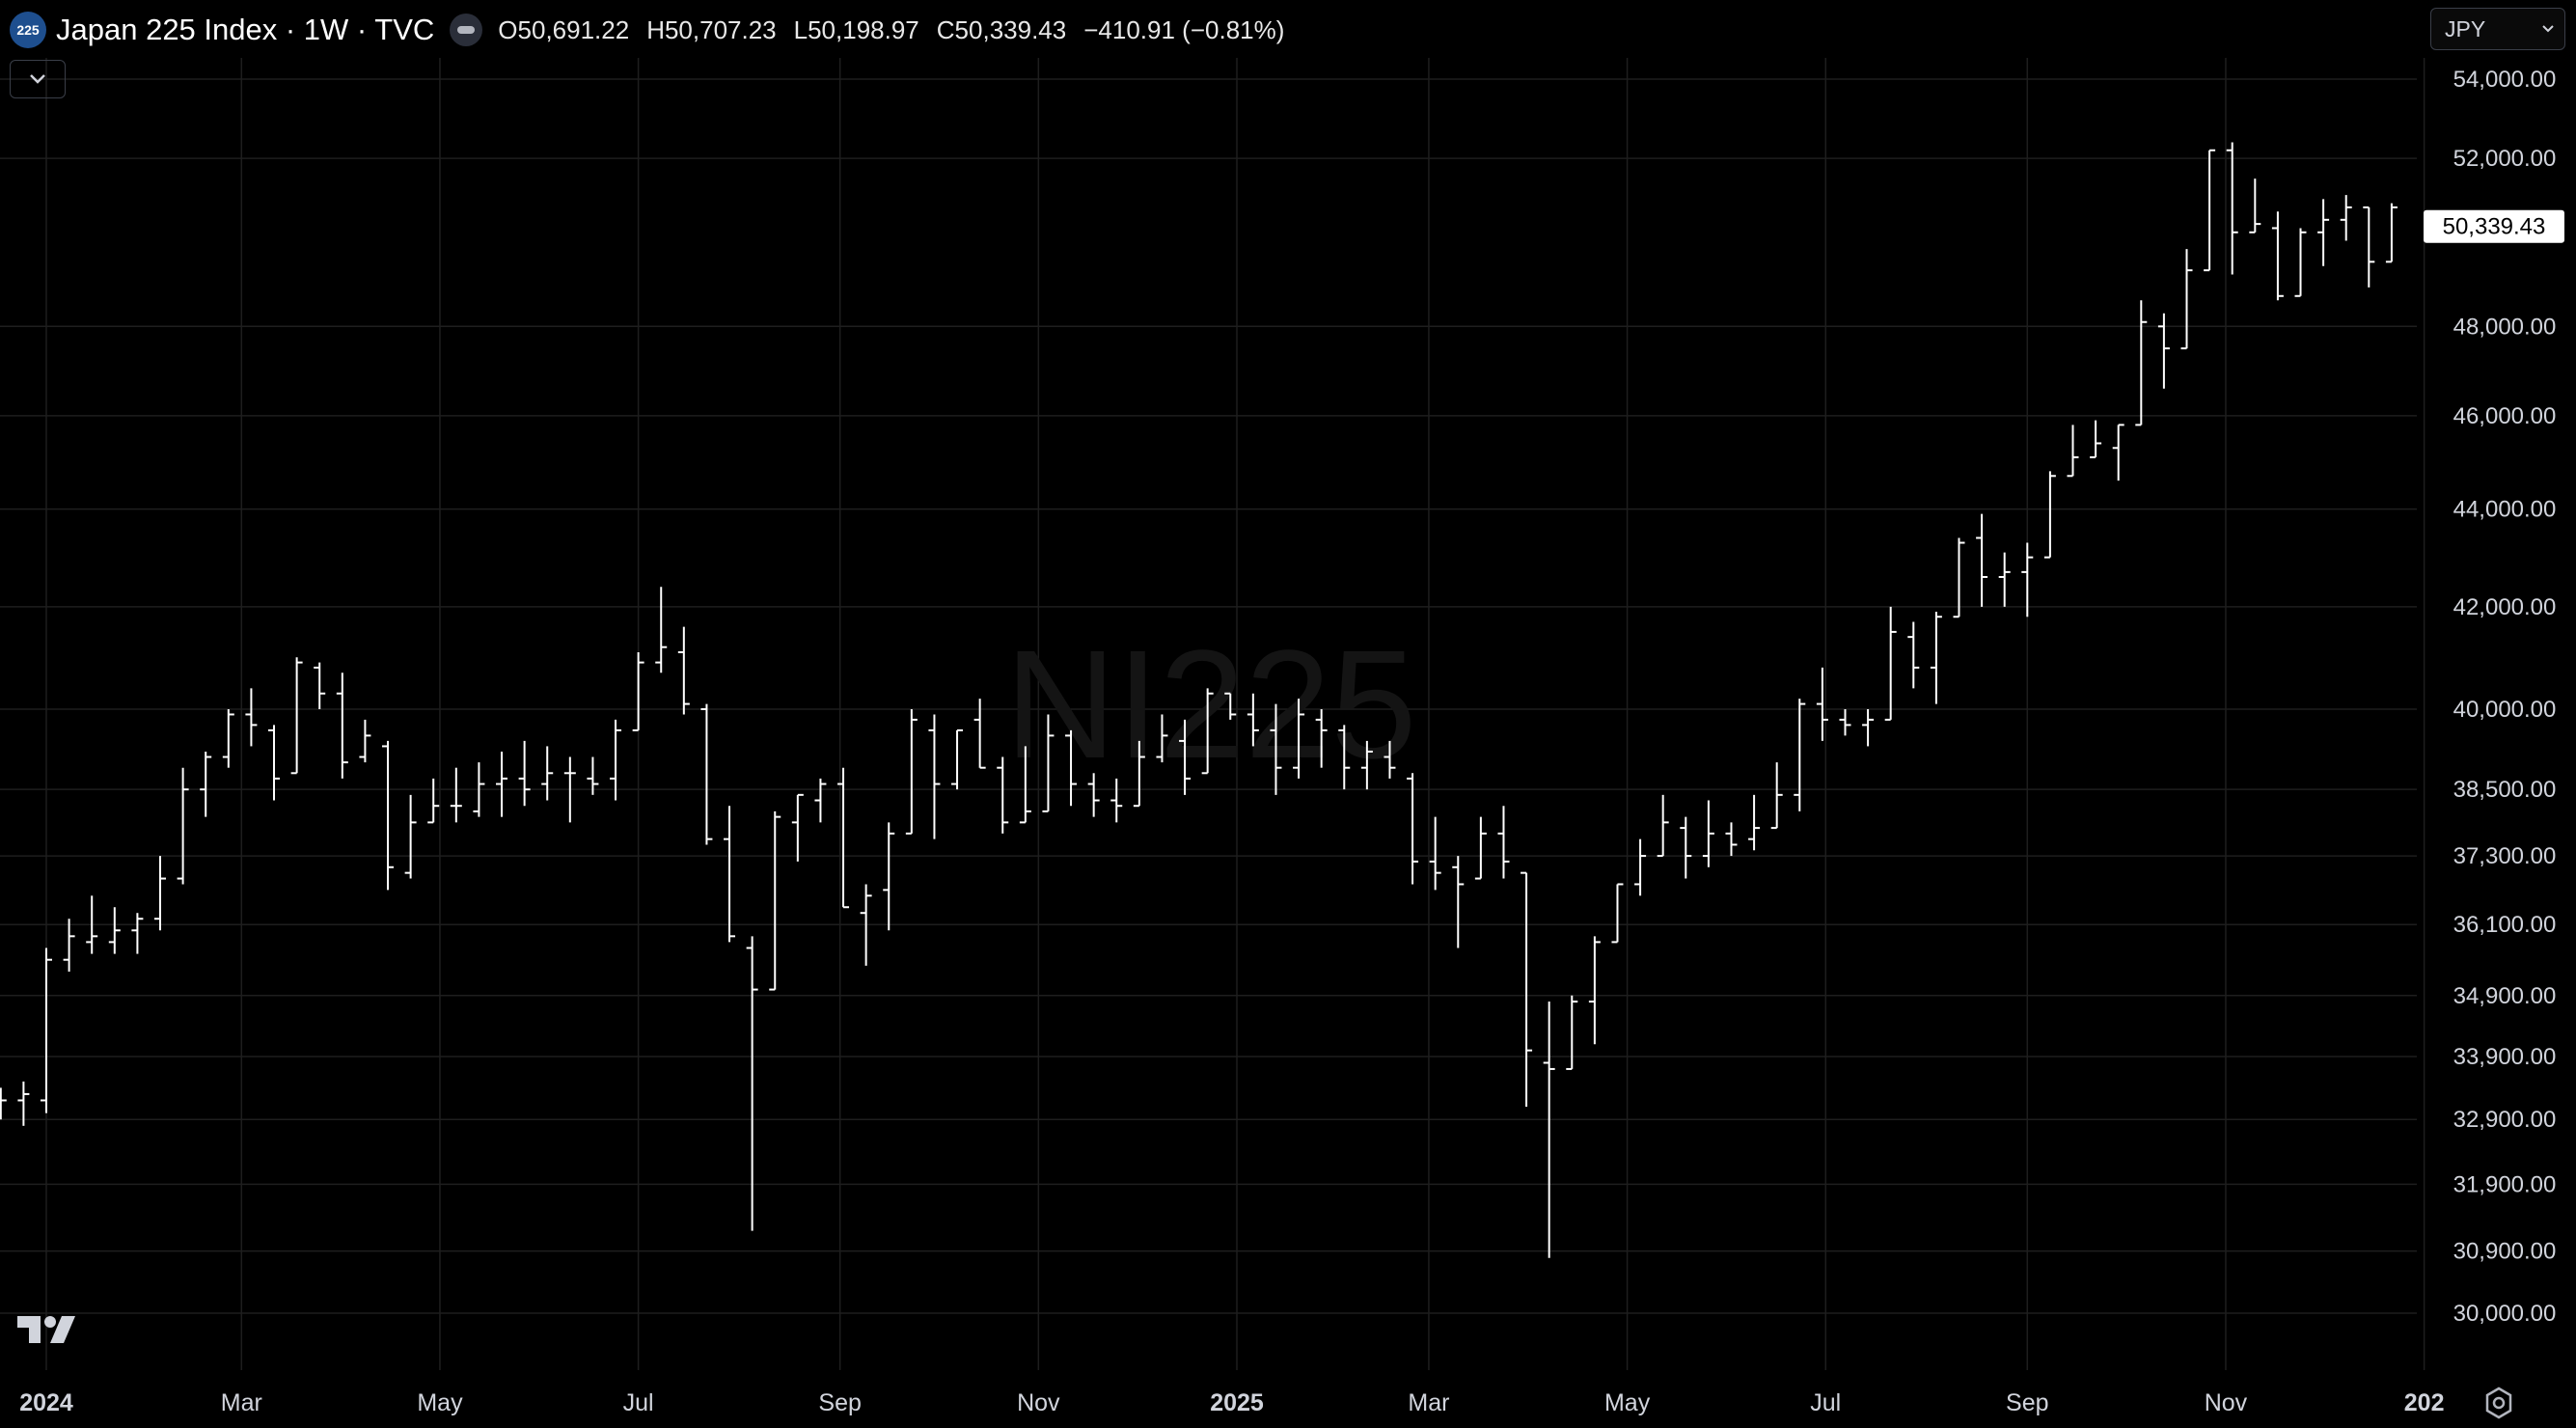 The image size is (2576, 1428). Describe the element at coordinates (467, 30) in the screenshot. I see `market-status-icon` at that location.